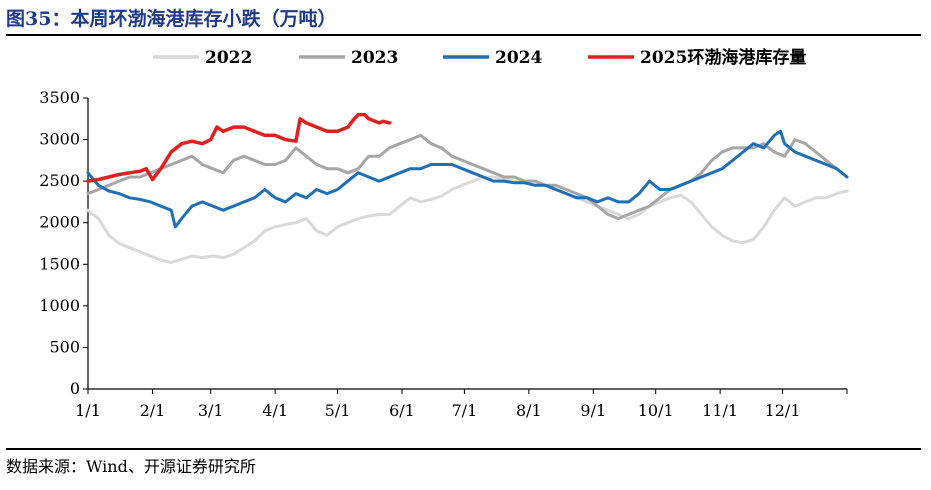 This screenshot has width=931, height=490. I want to click on source-note: 数据来源：Wind、开源证券研究所, so click(131, 466).